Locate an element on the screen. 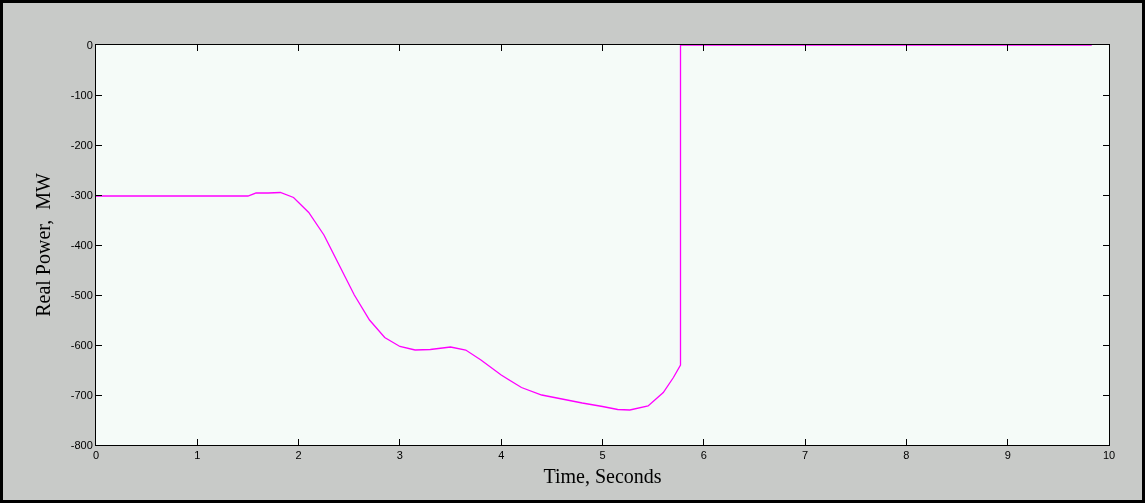 The width and height of the screenshot is (1145, 503). x-tick-label: 8 is located at coordinates (906, 455).